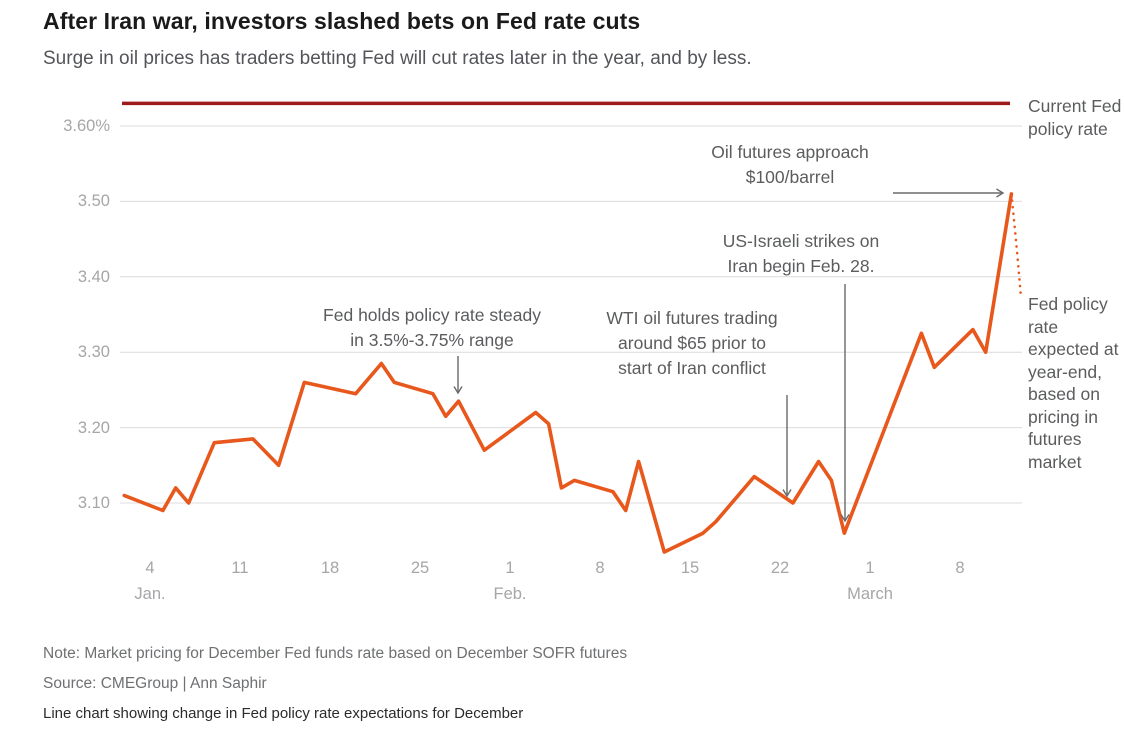 The height and width of the screenshot is (735, 1124). I want to click on y-axis-label: 3.30, so click(93, 352).